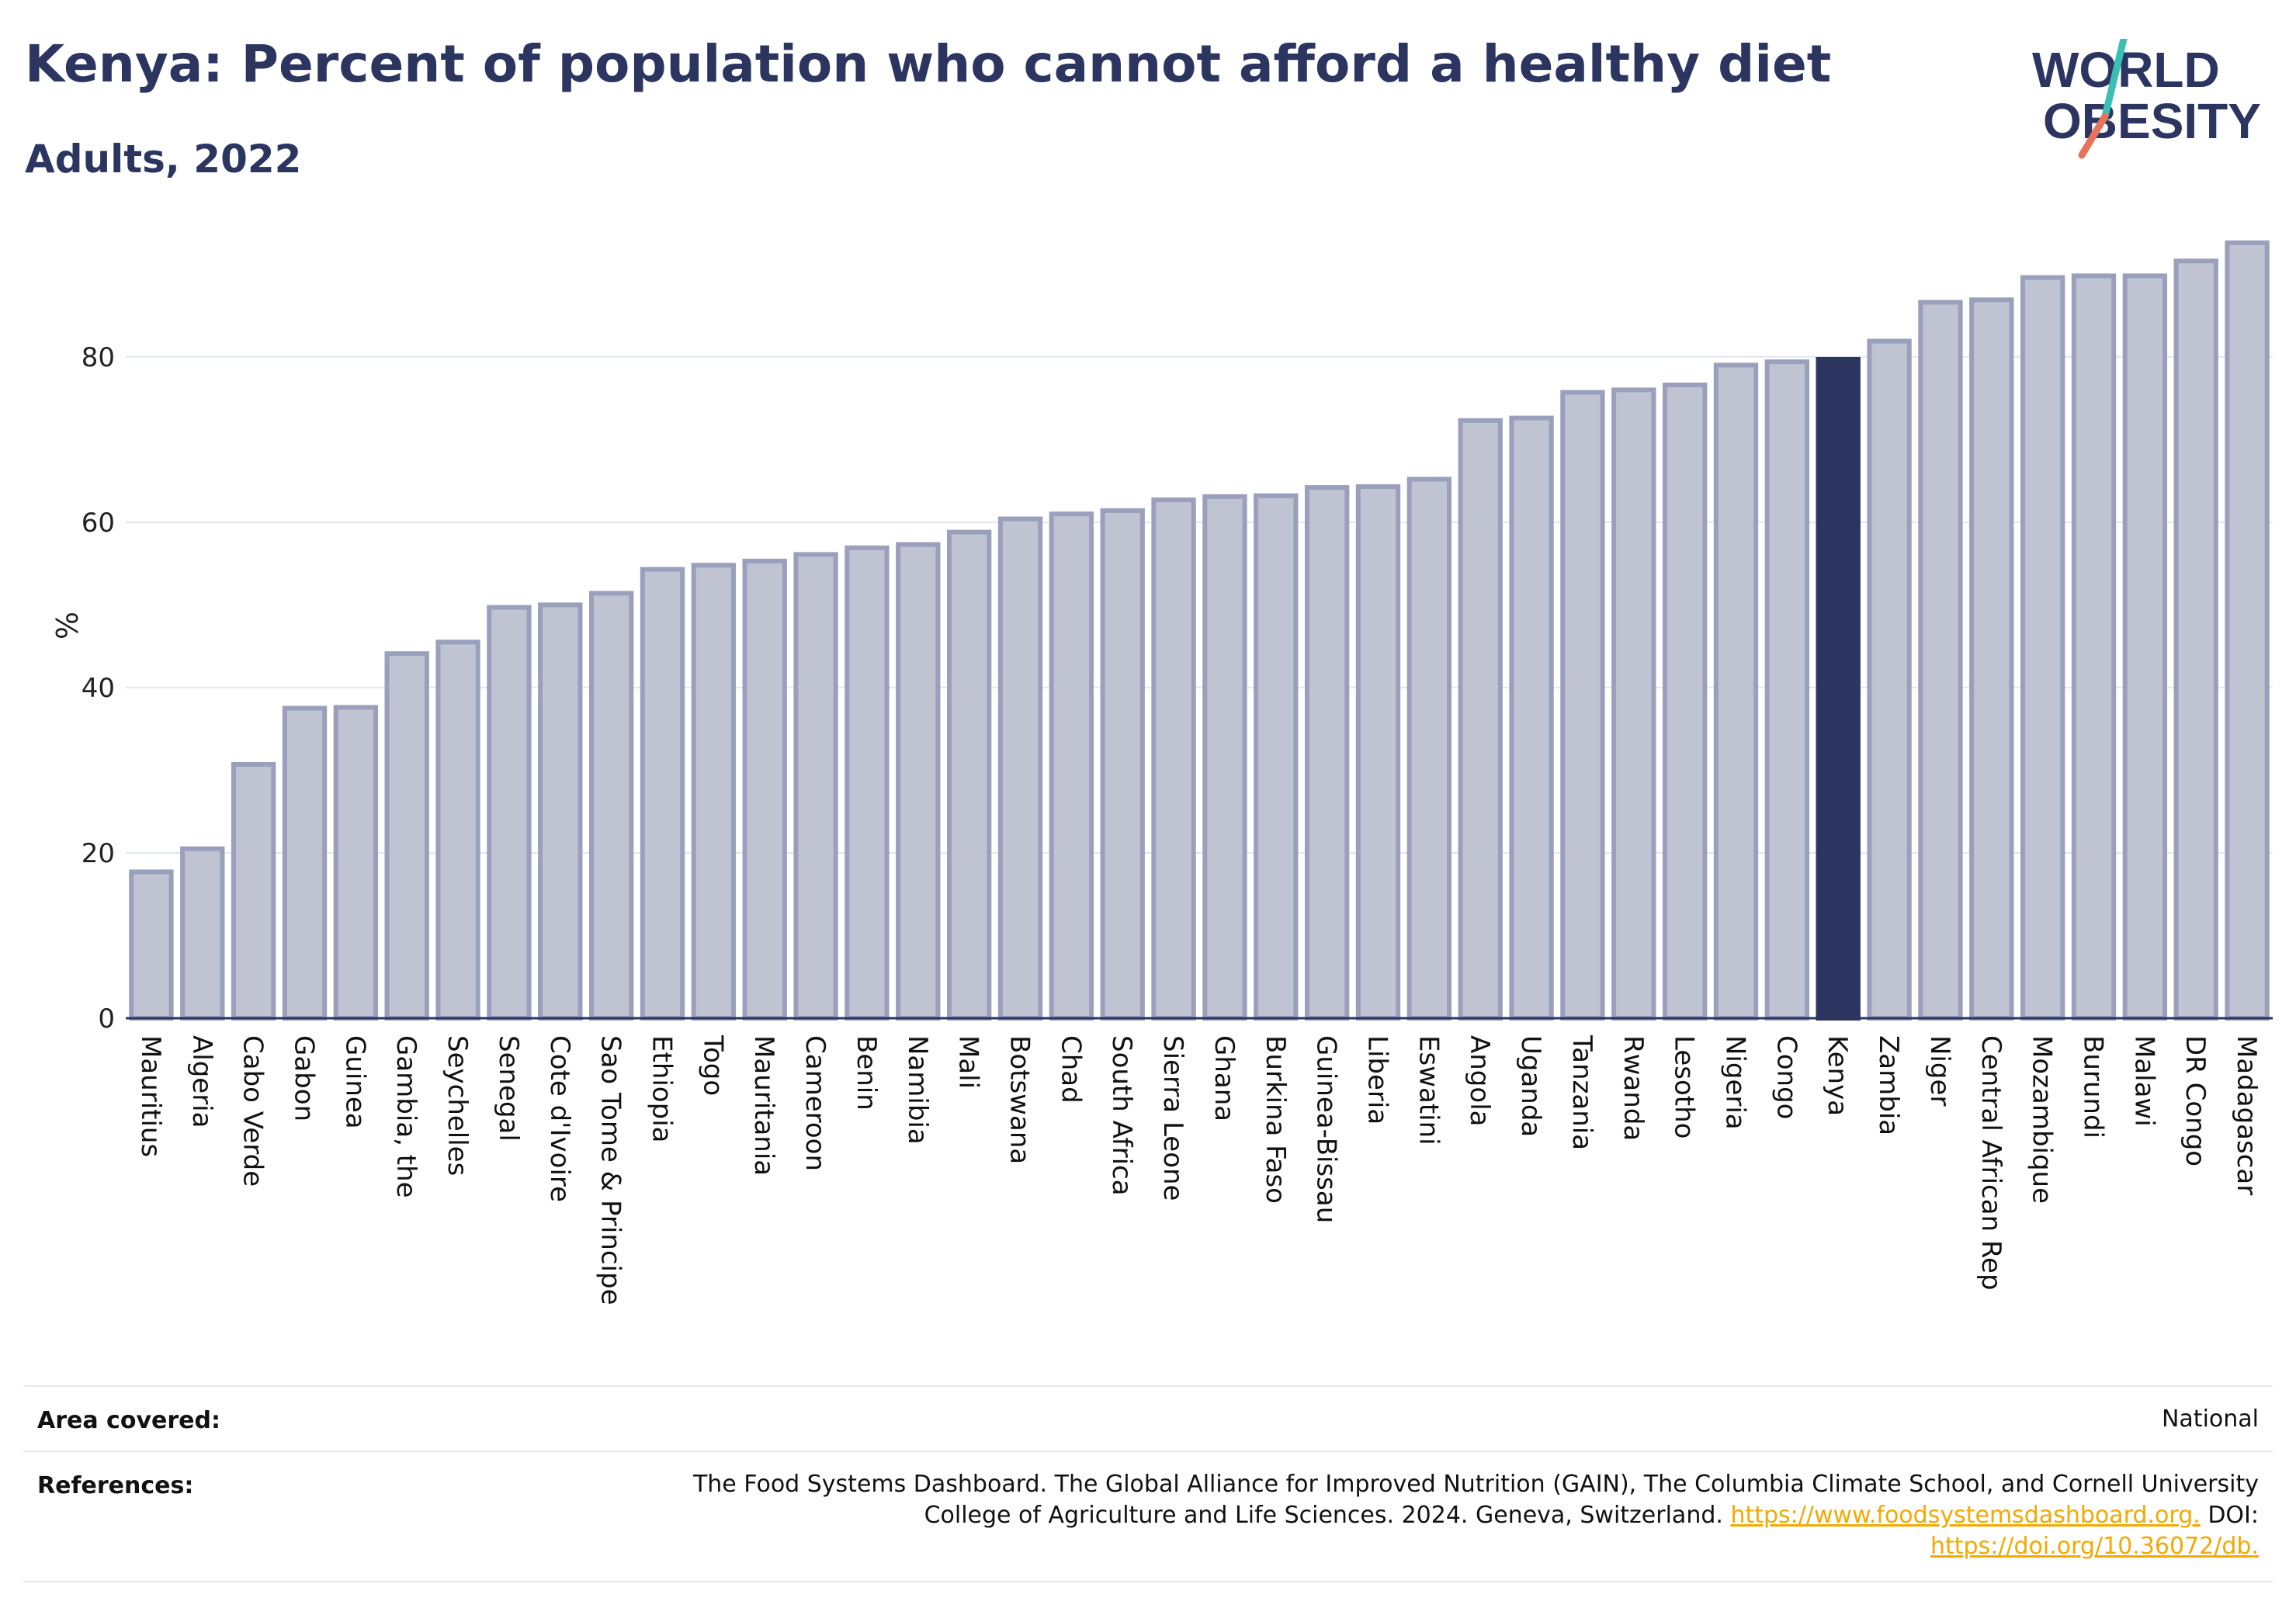 This screenshot has height=1622, width=2296. Describe the element at coordinates (508, 1088) in the screenshot. I see `x-tick-label: Senegal` at that location.